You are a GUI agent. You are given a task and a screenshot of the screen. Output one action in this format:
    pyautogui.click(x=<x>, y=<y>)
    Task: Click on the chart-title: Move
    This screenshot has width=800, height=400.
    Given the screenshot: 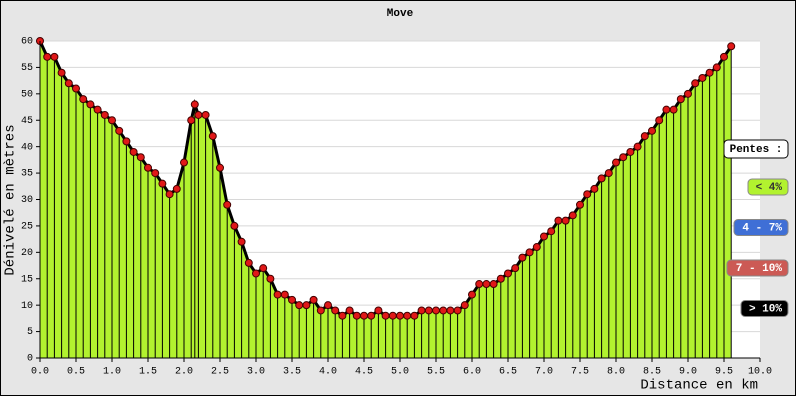 What is the action you would take?
    pyautogui.click(x=400, y=14)
    